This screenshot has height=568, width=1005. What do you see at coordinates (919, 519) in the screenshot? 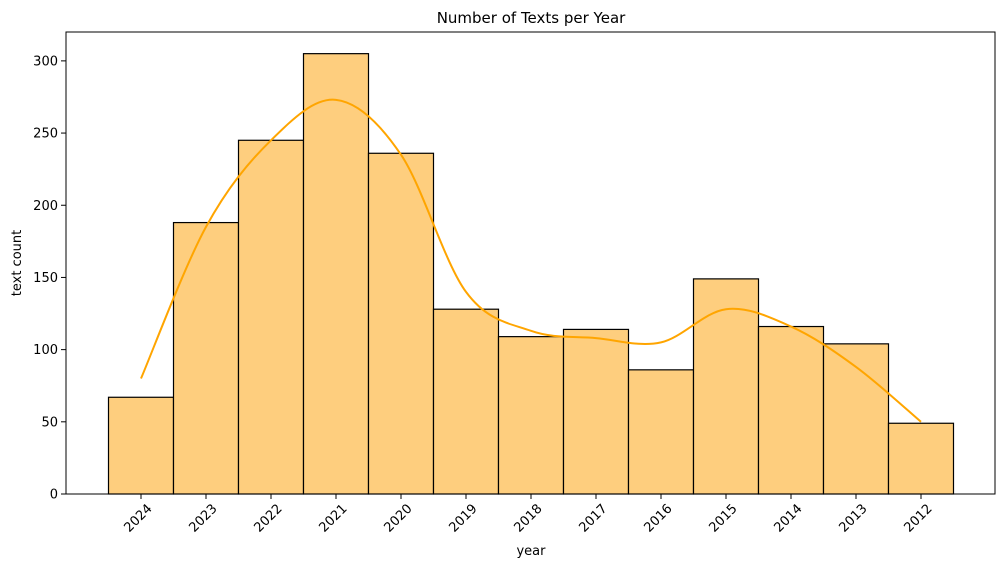
I see `x-tick-label-2012: 2012` at bounding box center [919, 519].